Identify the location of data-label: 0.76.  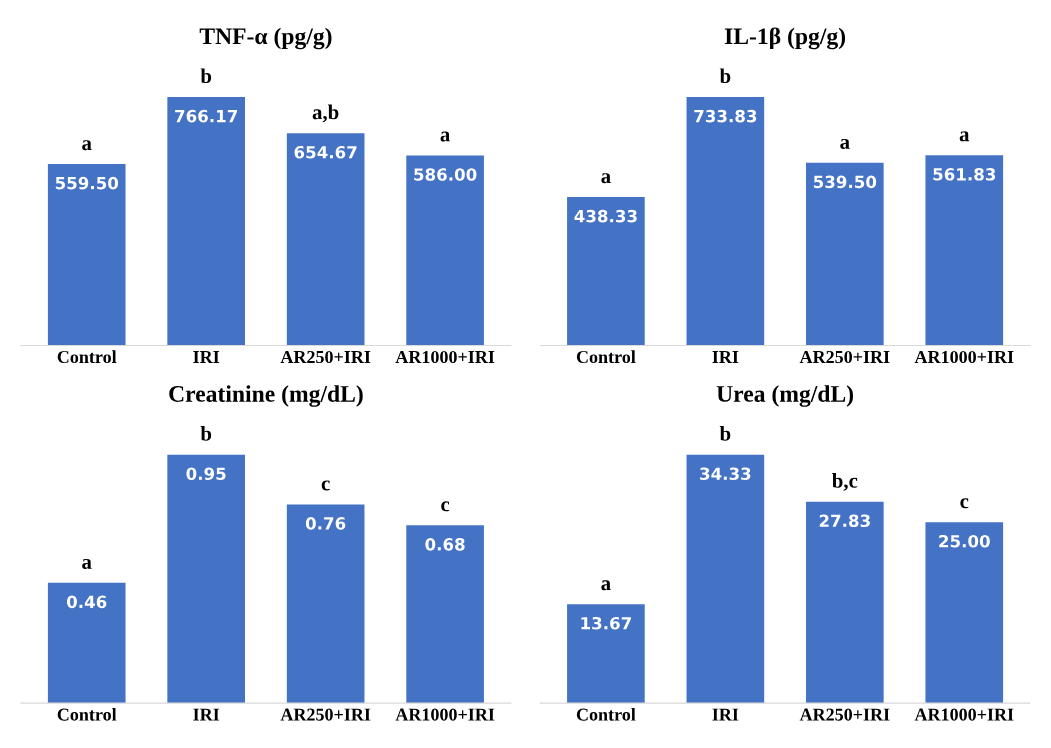
(325, 523).